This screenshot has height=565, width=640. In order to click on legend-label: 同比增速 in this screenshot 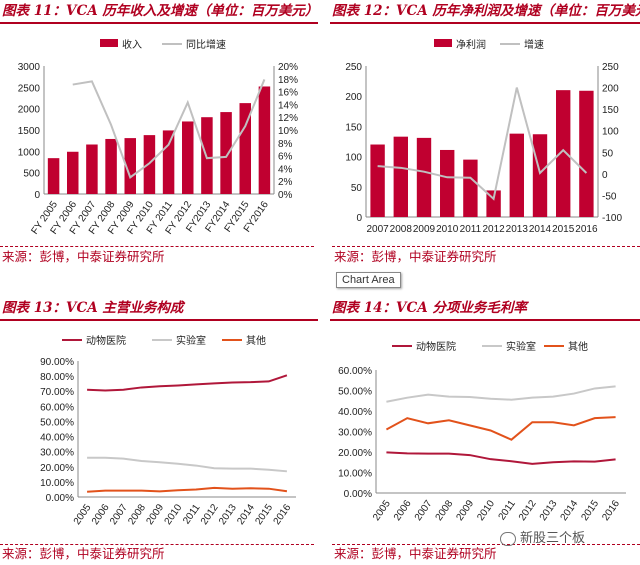, I will do `click(206, 44)`.